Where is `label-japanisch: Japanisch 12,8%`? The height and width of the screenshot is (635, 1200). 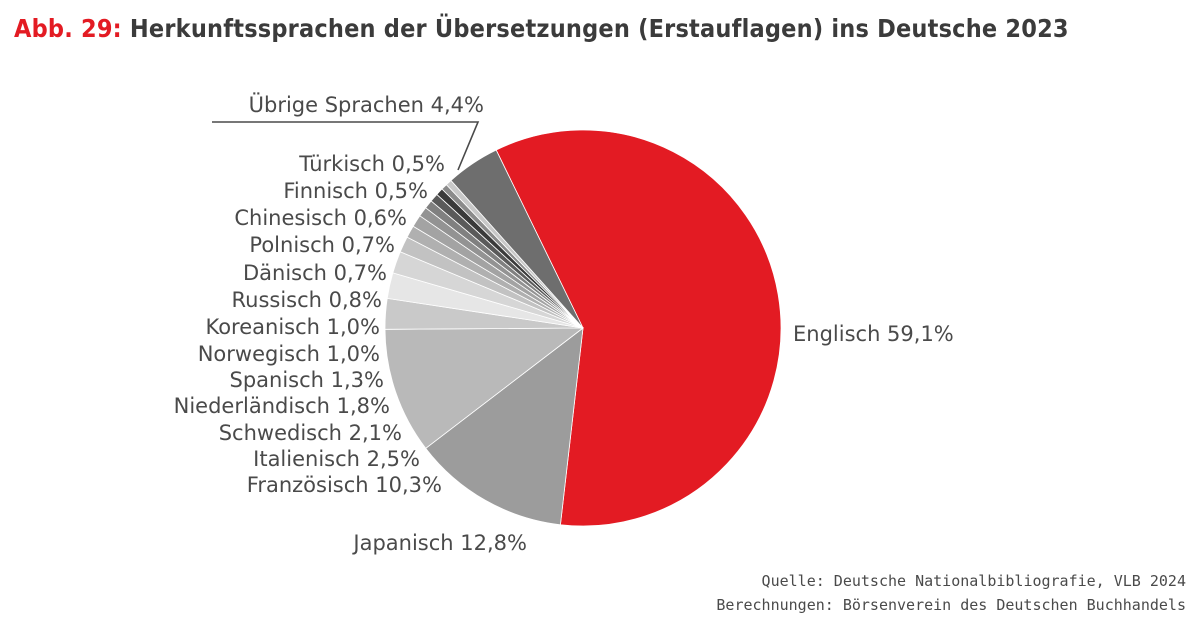 label-japanisch: Japanisch 12,8% is located at coordinates (439, 543).